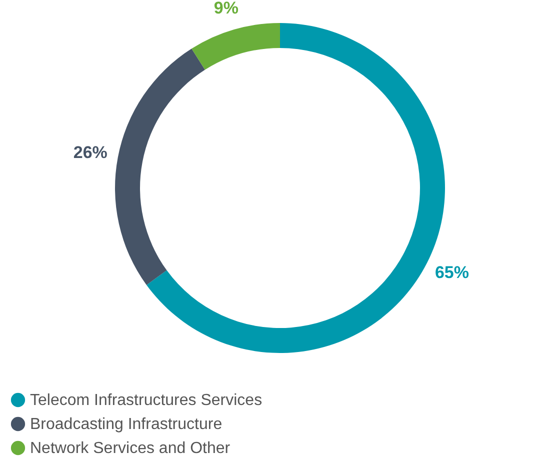 Image resolution: width=555 pixels, height=474 pixels. I want to click on legend-label: Network Services and Other, so click(130, 448).